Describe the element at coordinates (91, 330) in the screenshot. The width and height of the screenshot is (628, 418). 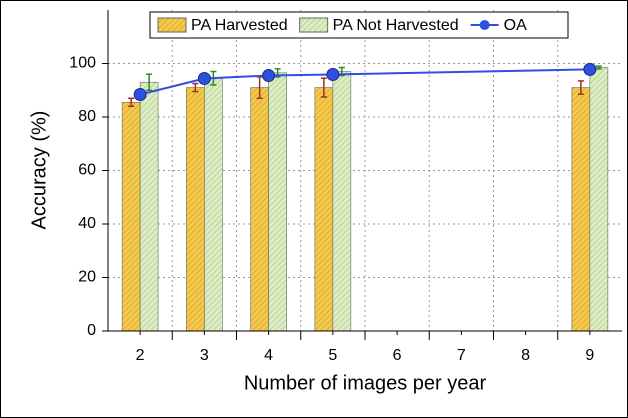
I see `y-tick-label: 0` at that location.